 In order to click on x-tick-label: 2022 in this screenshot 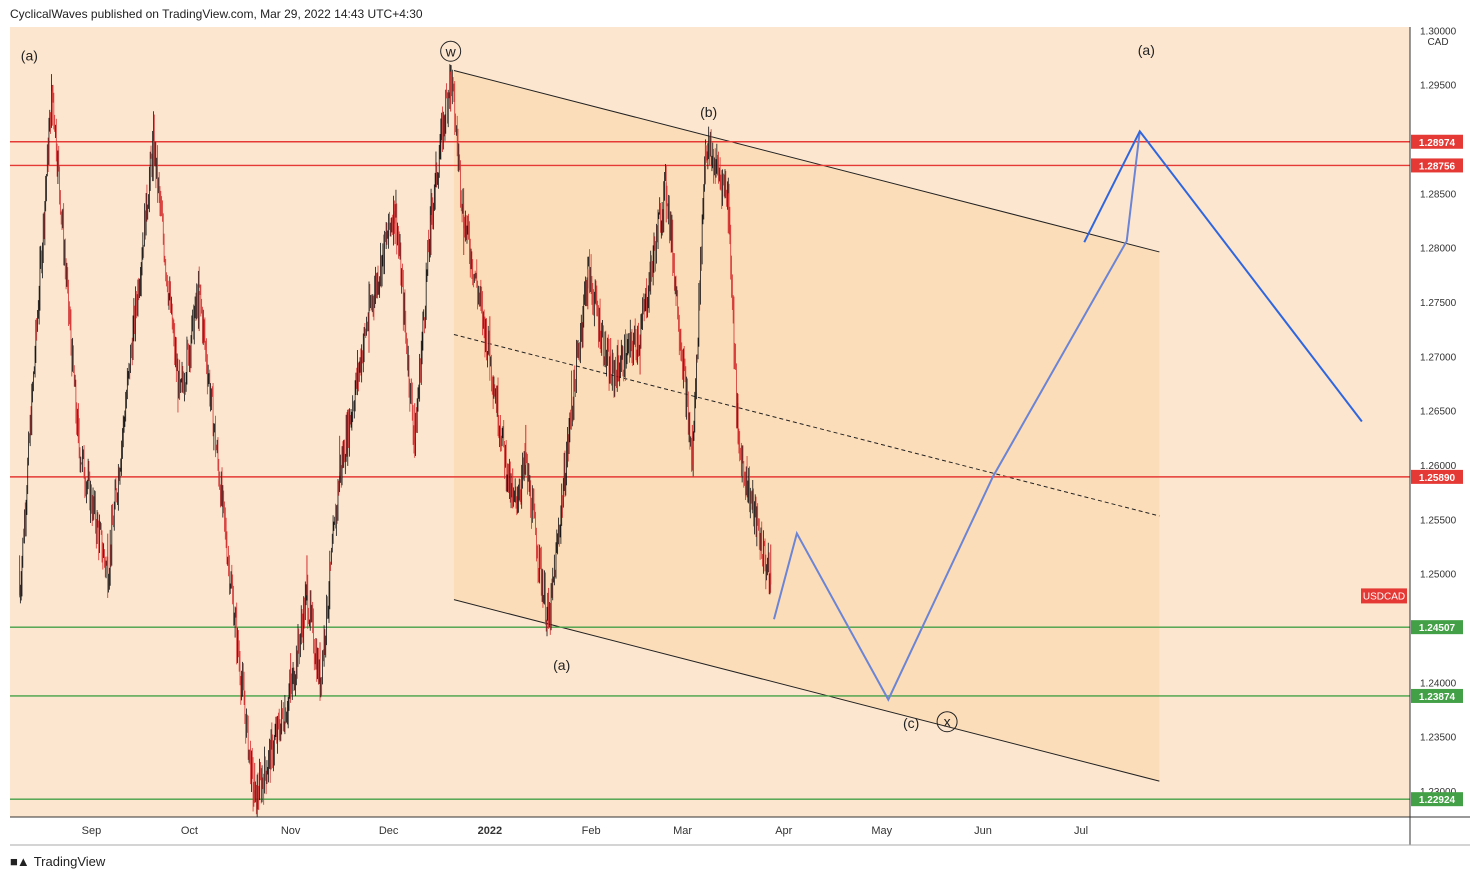, I will do `click(490, 831)`.